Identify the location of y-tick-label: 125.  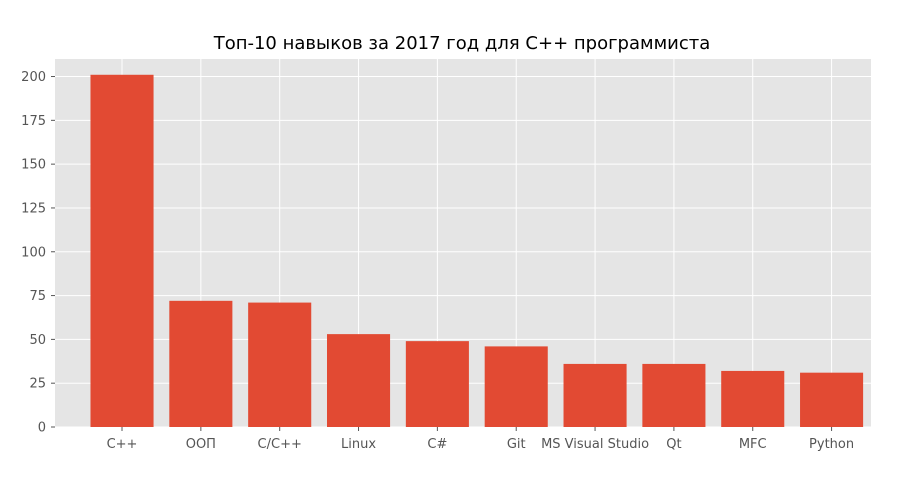
(33, 208).